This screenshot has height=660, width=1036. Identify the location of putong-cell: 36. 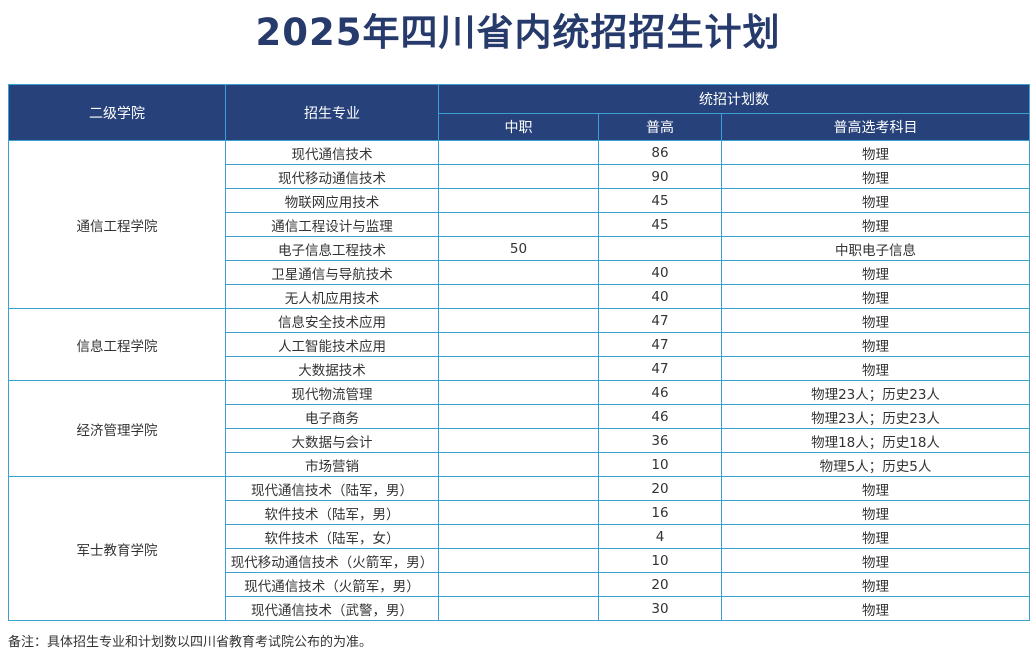
(660, 440).